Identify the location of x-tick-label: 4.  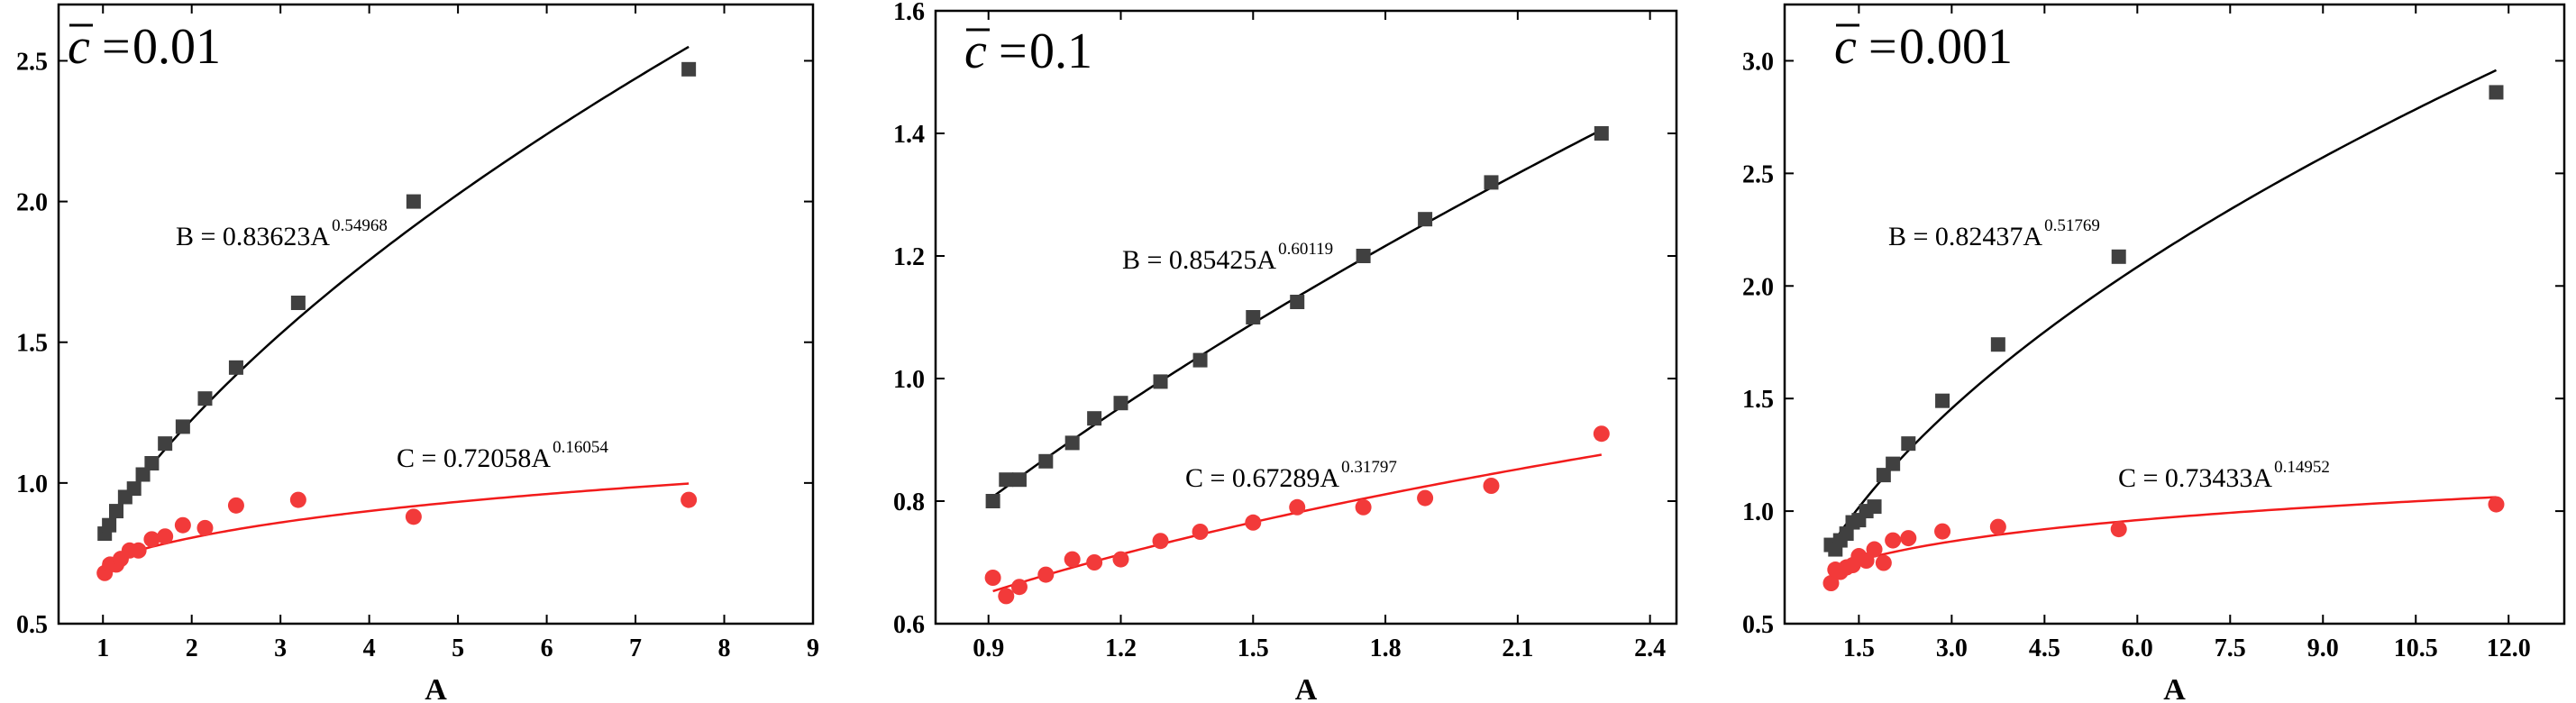
(369, 648).